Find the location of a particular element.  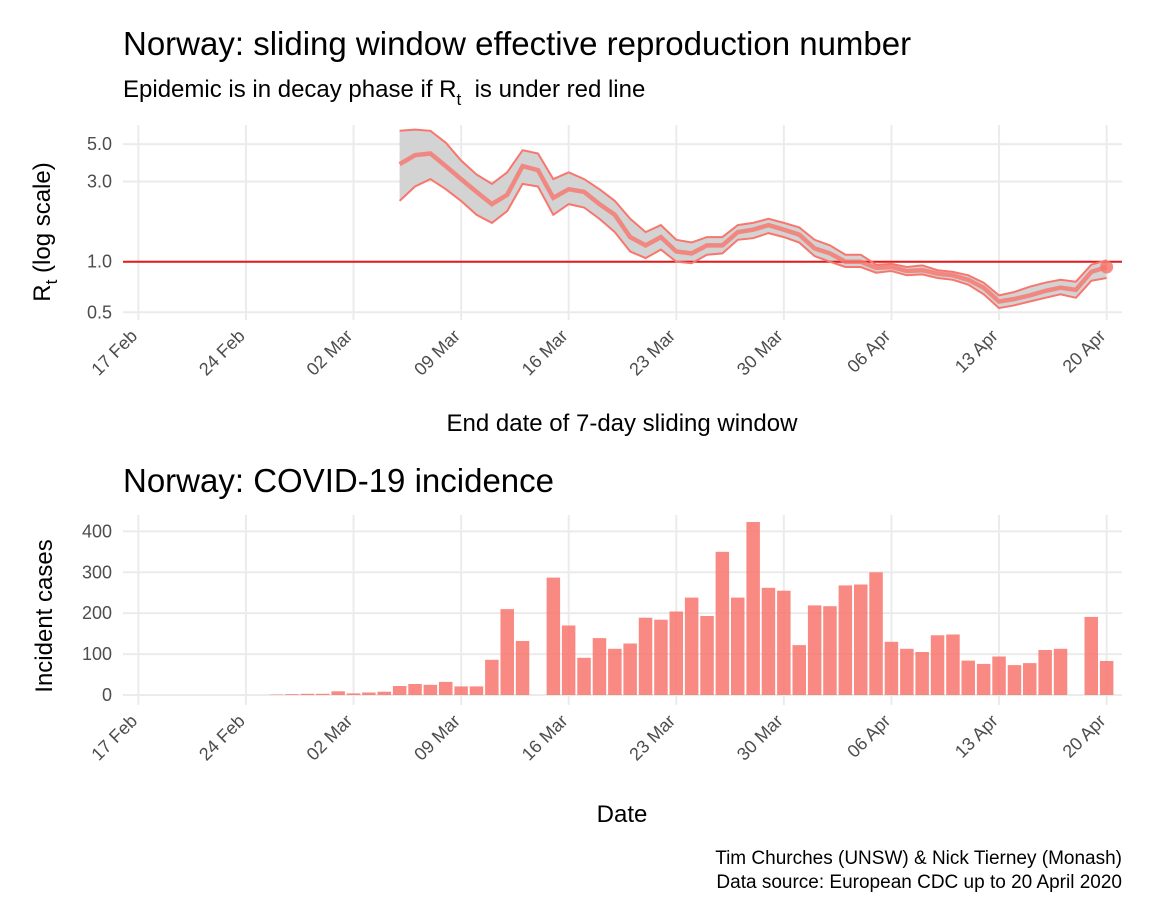

rt-y-tick-label: 3.0 is located at coordinates (99, 181).